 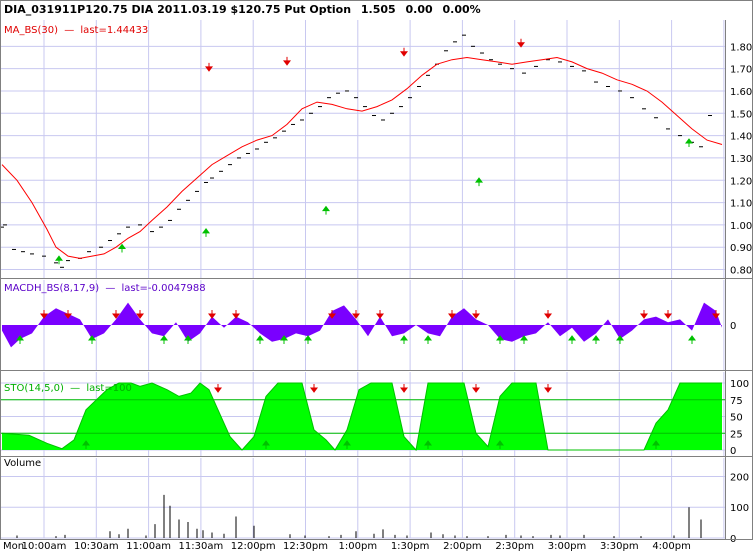 What do you see at coordinates (741, 114) in the screenshot?
I see `y-tick-label: 1.50` at bounding box center [741, 114].